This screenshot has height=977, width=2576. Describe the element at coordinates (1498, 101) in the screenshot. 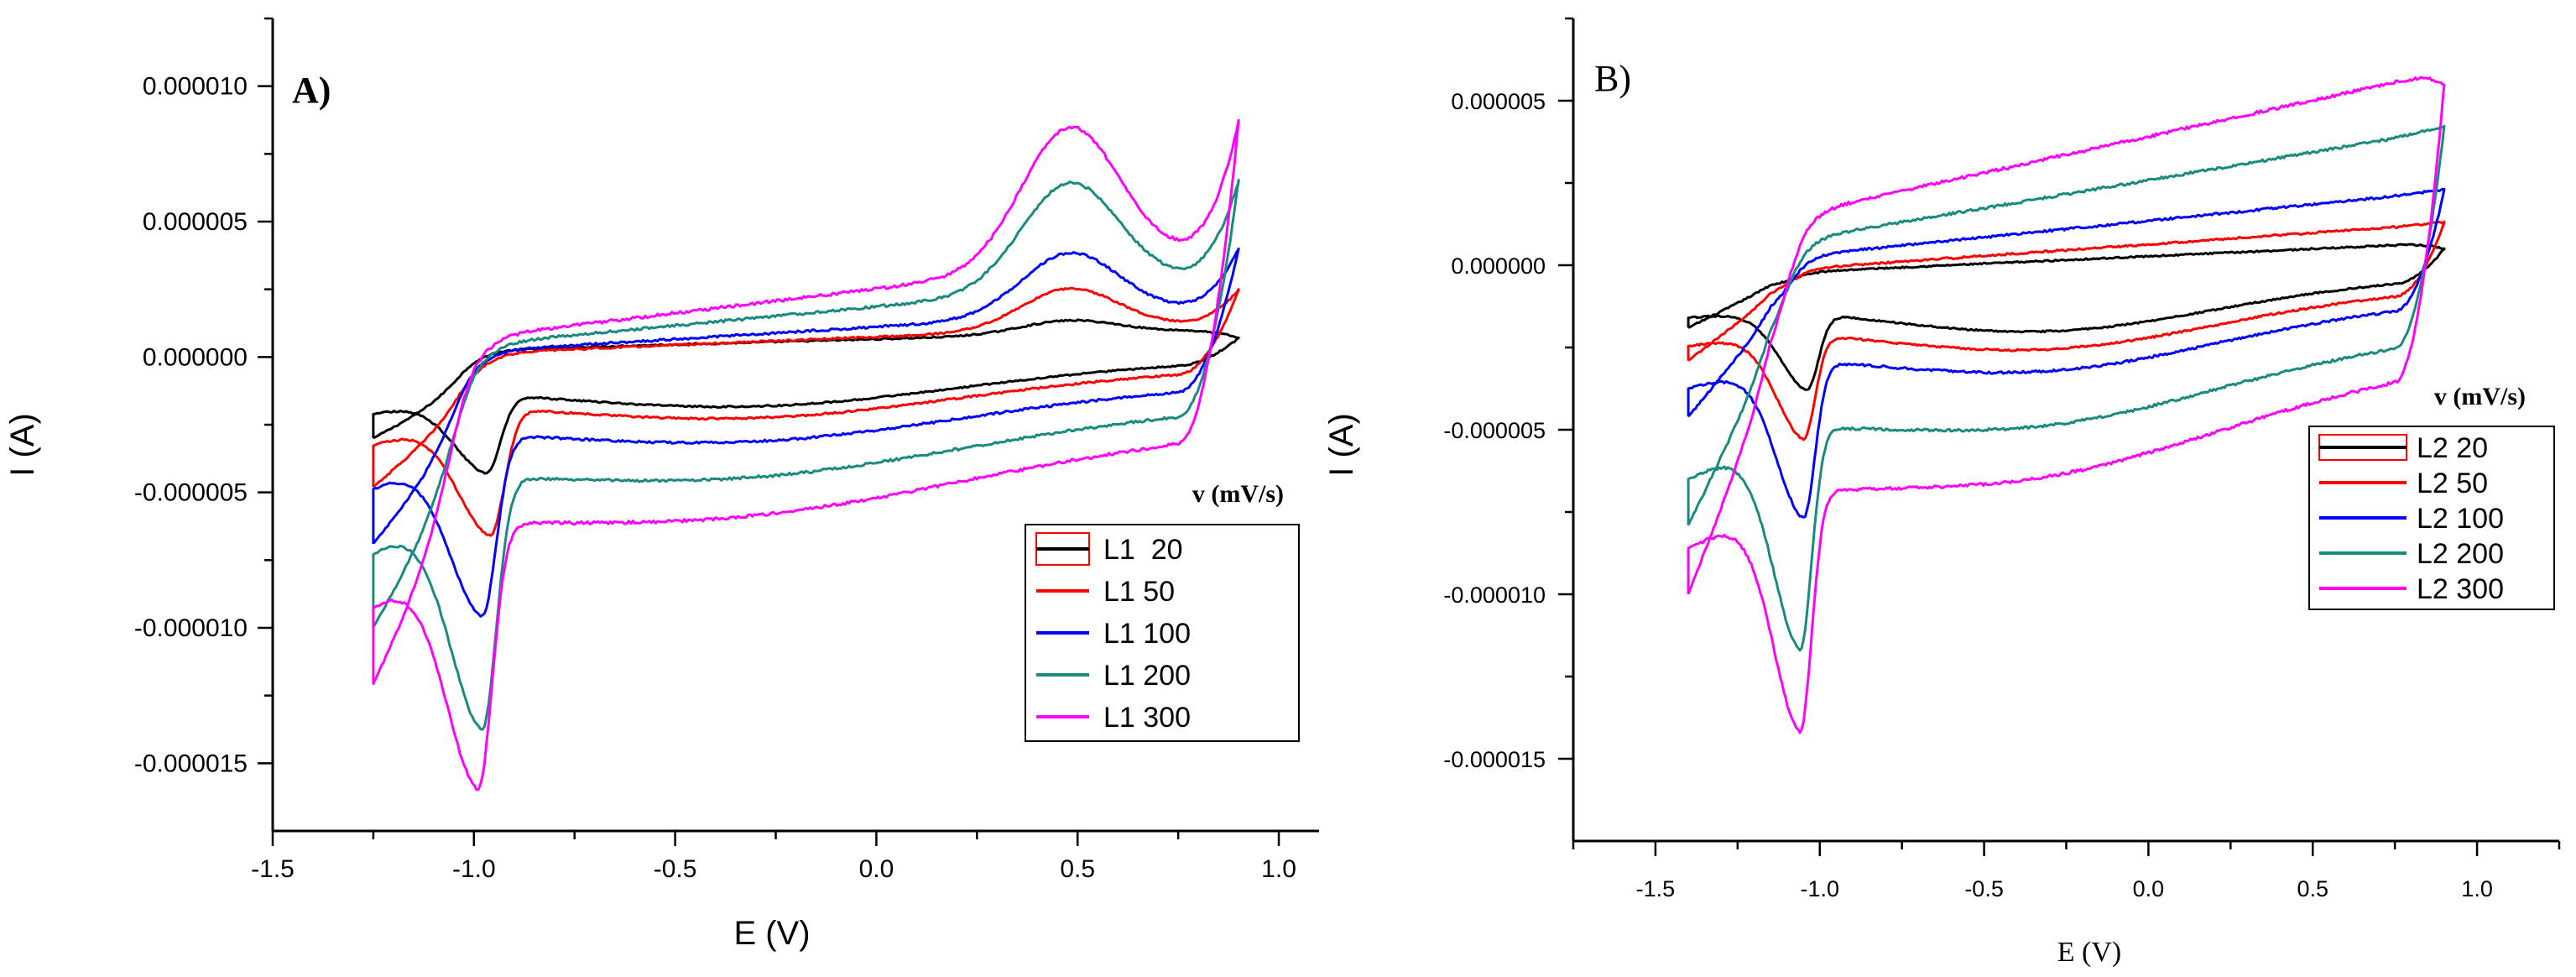

I see `panel-b-y-tick-label: 0.000005` at that location.